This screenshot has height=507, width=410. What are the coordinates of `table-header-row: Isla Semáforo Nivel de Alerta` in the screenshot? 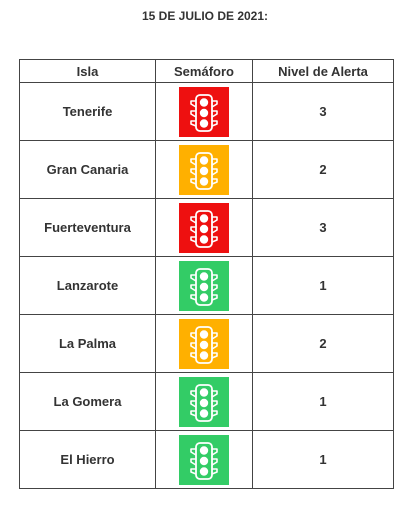 It's located at (206, 71).